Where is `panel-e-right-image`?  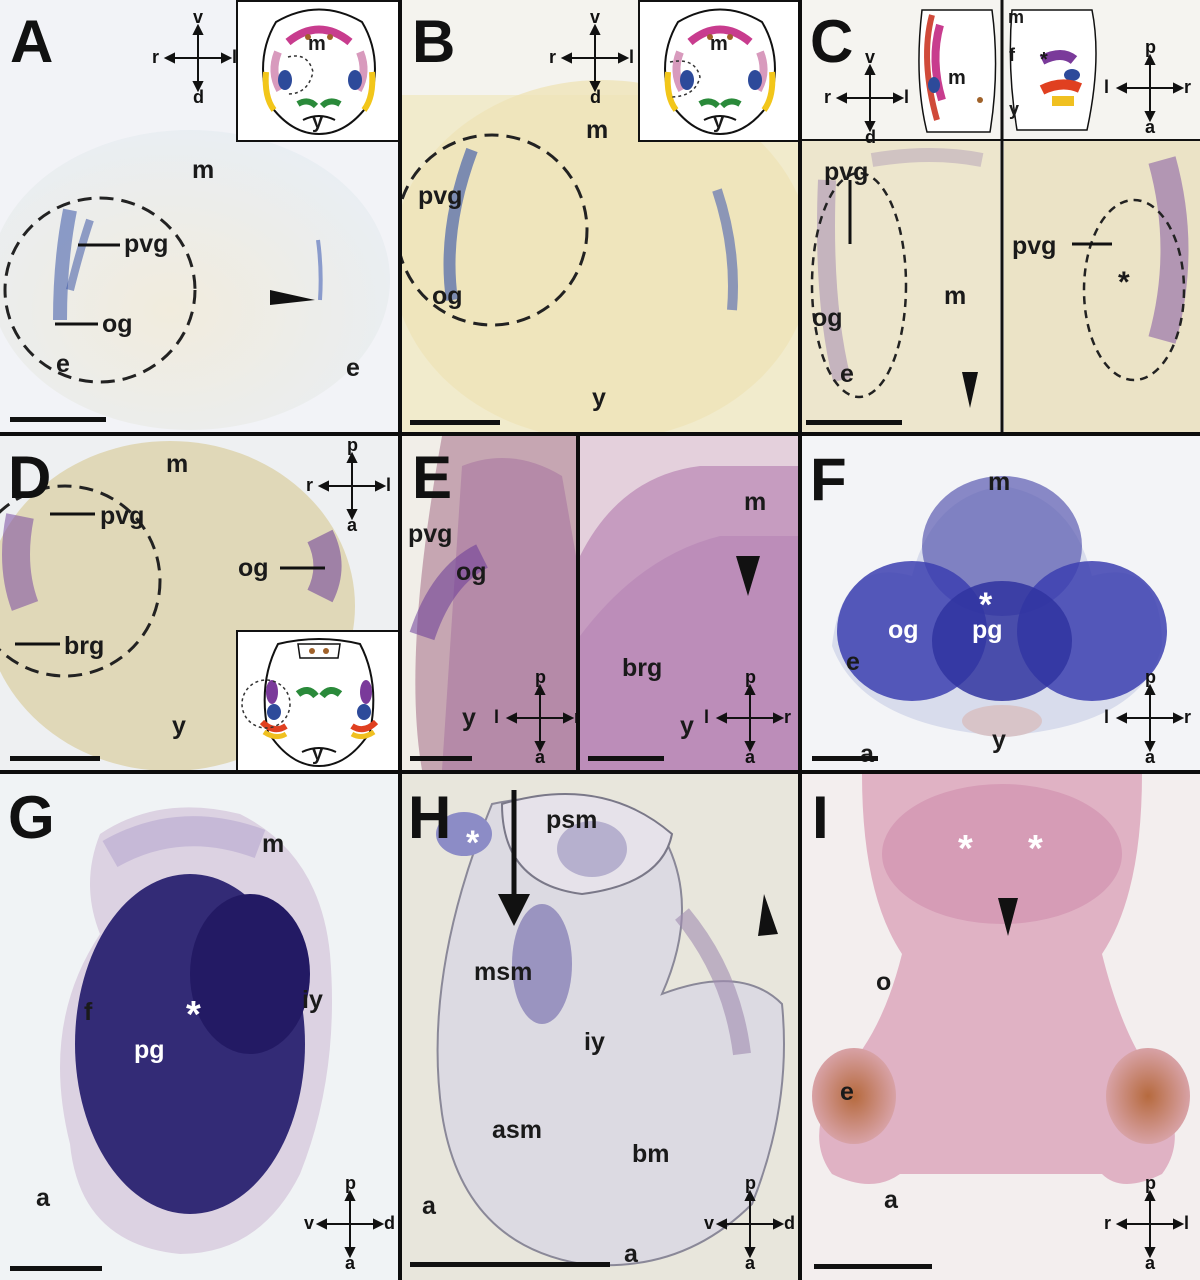 panel-e-right-image is located at coordinates (689, 603).